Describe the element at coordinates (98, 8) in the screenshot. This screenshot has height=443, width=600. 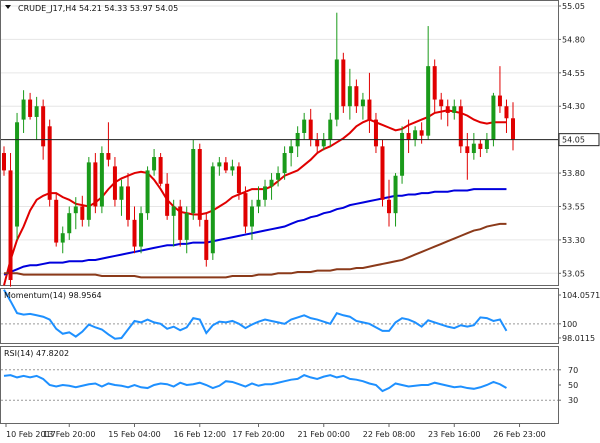
I see `main-header: CRUDE_J17,H4 54.21 54.33 53.97 54.05` at that location.